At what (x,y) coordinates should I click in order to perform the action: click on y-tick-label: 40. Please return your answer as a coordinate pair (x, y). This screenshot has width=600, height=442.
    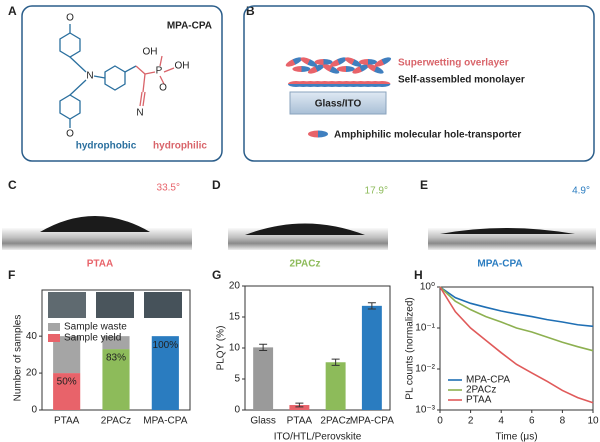
    Looking at the image, I should click on (32, 336).